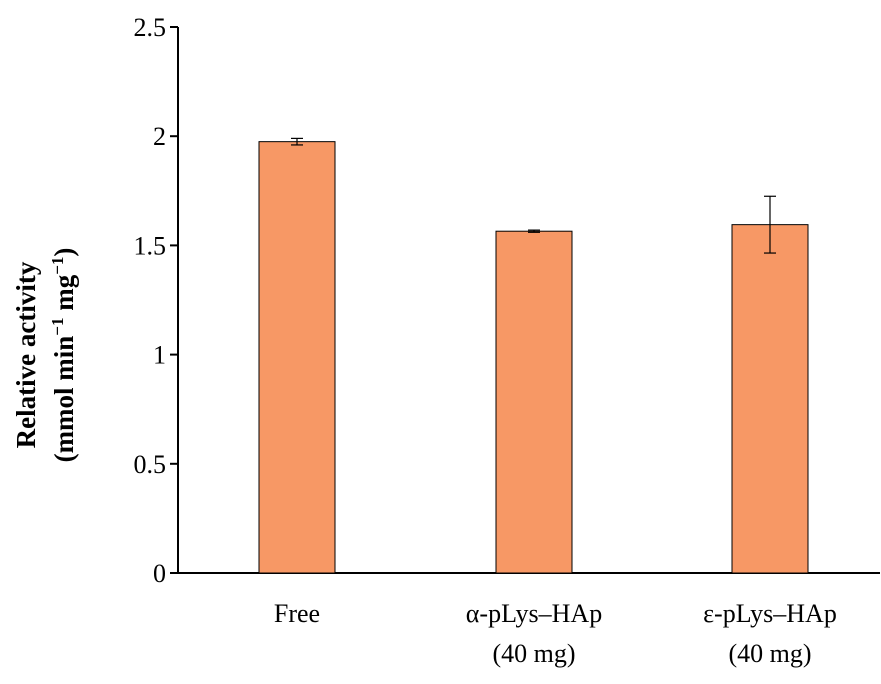 This screenshot has height=684, width=881. Describe the element at coordinates (159, 355) in the screenshot. I see `y-tick-label: 1` at that location.